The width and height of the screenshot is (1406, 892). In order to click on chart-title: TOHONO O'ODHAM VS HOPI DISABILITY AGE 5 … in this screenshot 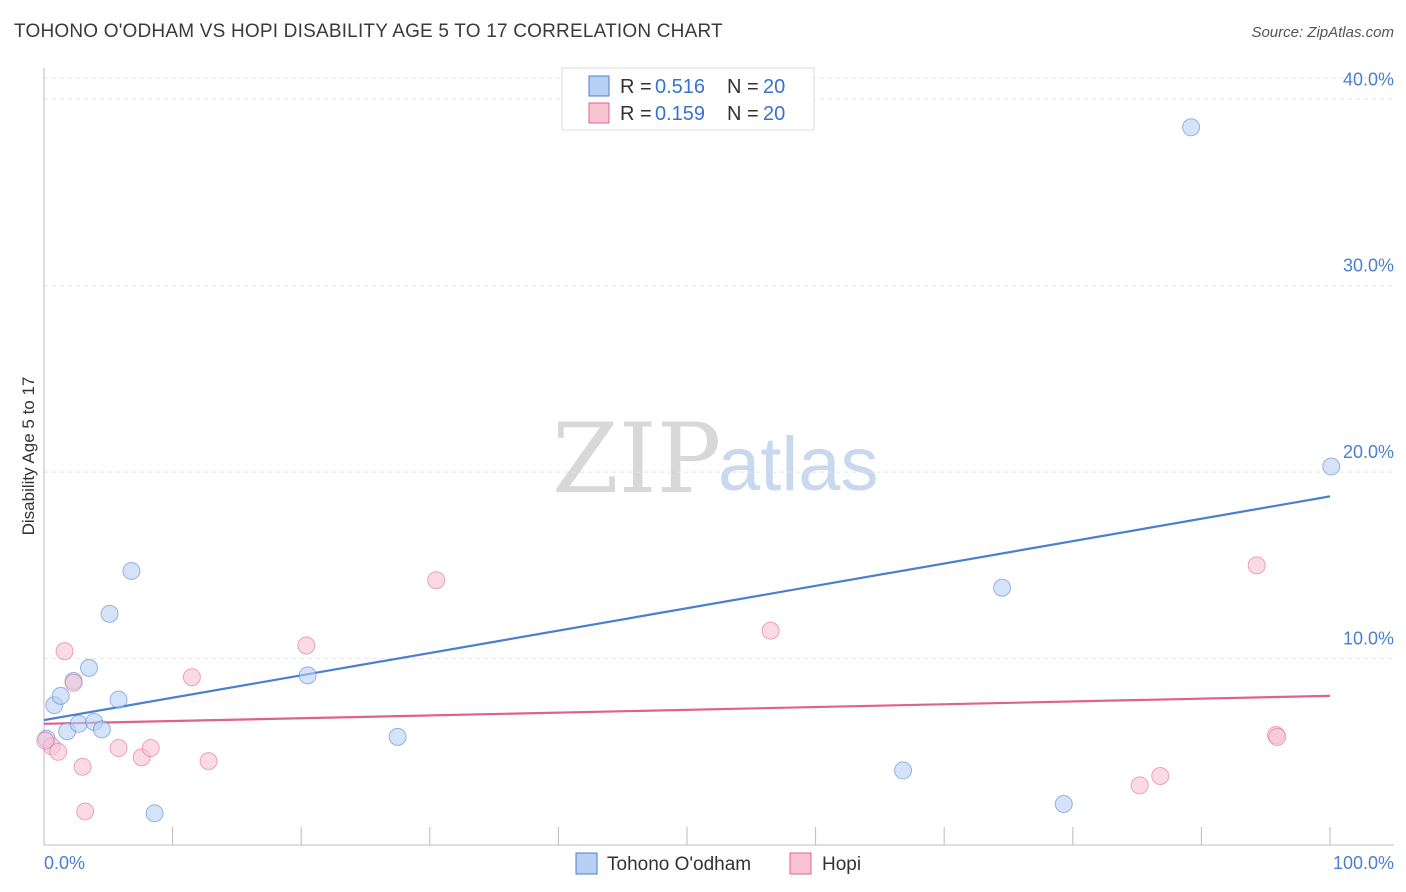, I will do `click(368, 31)`.